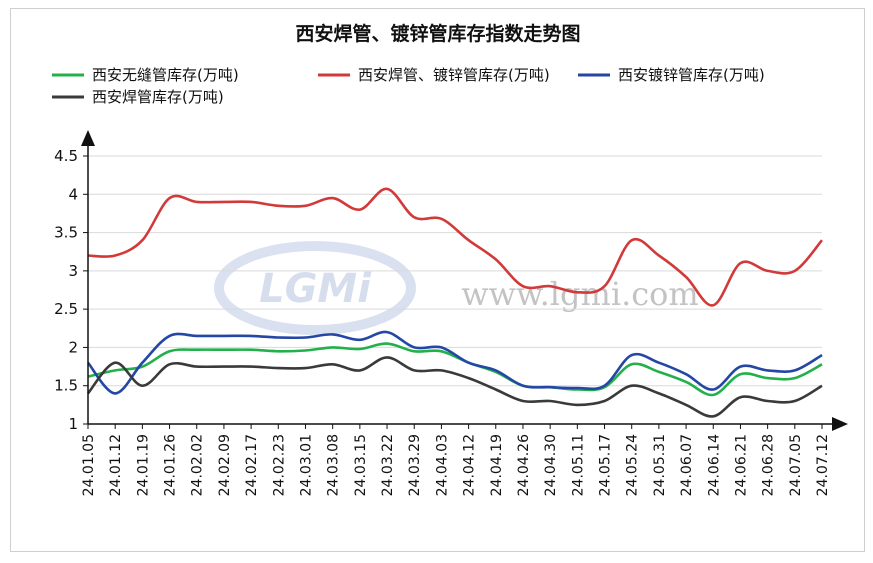 This screenshot has width=873, height=563. Describe the element at coordinates (89, 465) in the screenshot. I see `x-tick-label: 24.01.05` at that location.